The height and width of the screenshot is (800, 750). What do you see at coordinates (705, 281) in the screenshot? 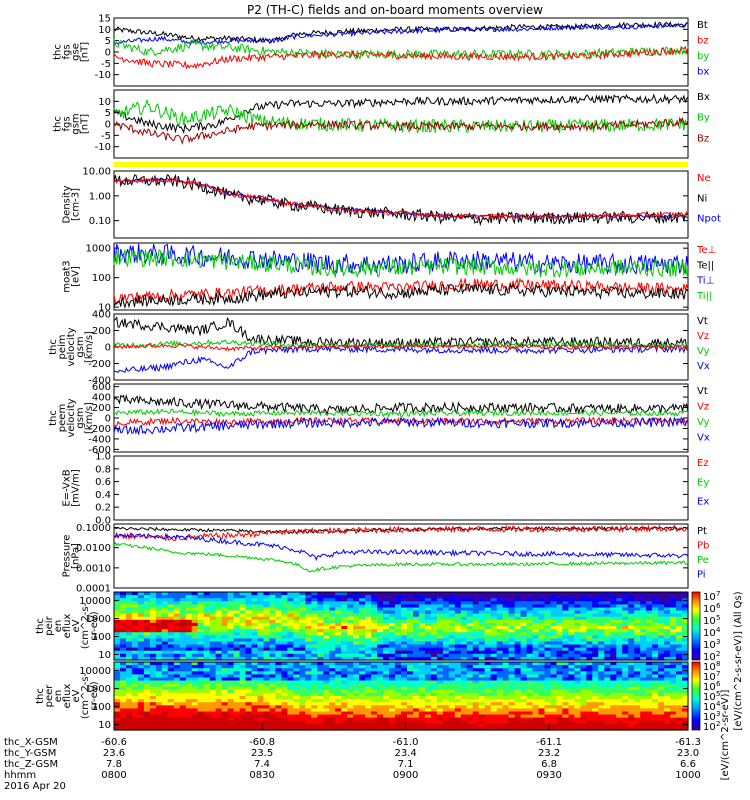
I see `legend-item: Ti⊥` at bounding box center [705, 281].